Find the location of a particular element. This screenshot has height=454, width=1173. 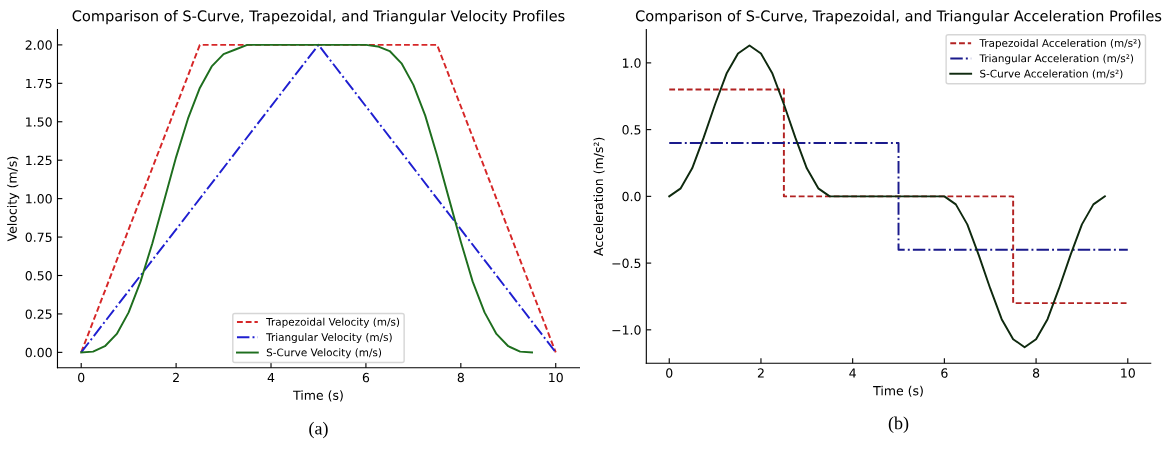

legend-label: S-Curve Velocity (m/s) is located at coordinates (324, 353).